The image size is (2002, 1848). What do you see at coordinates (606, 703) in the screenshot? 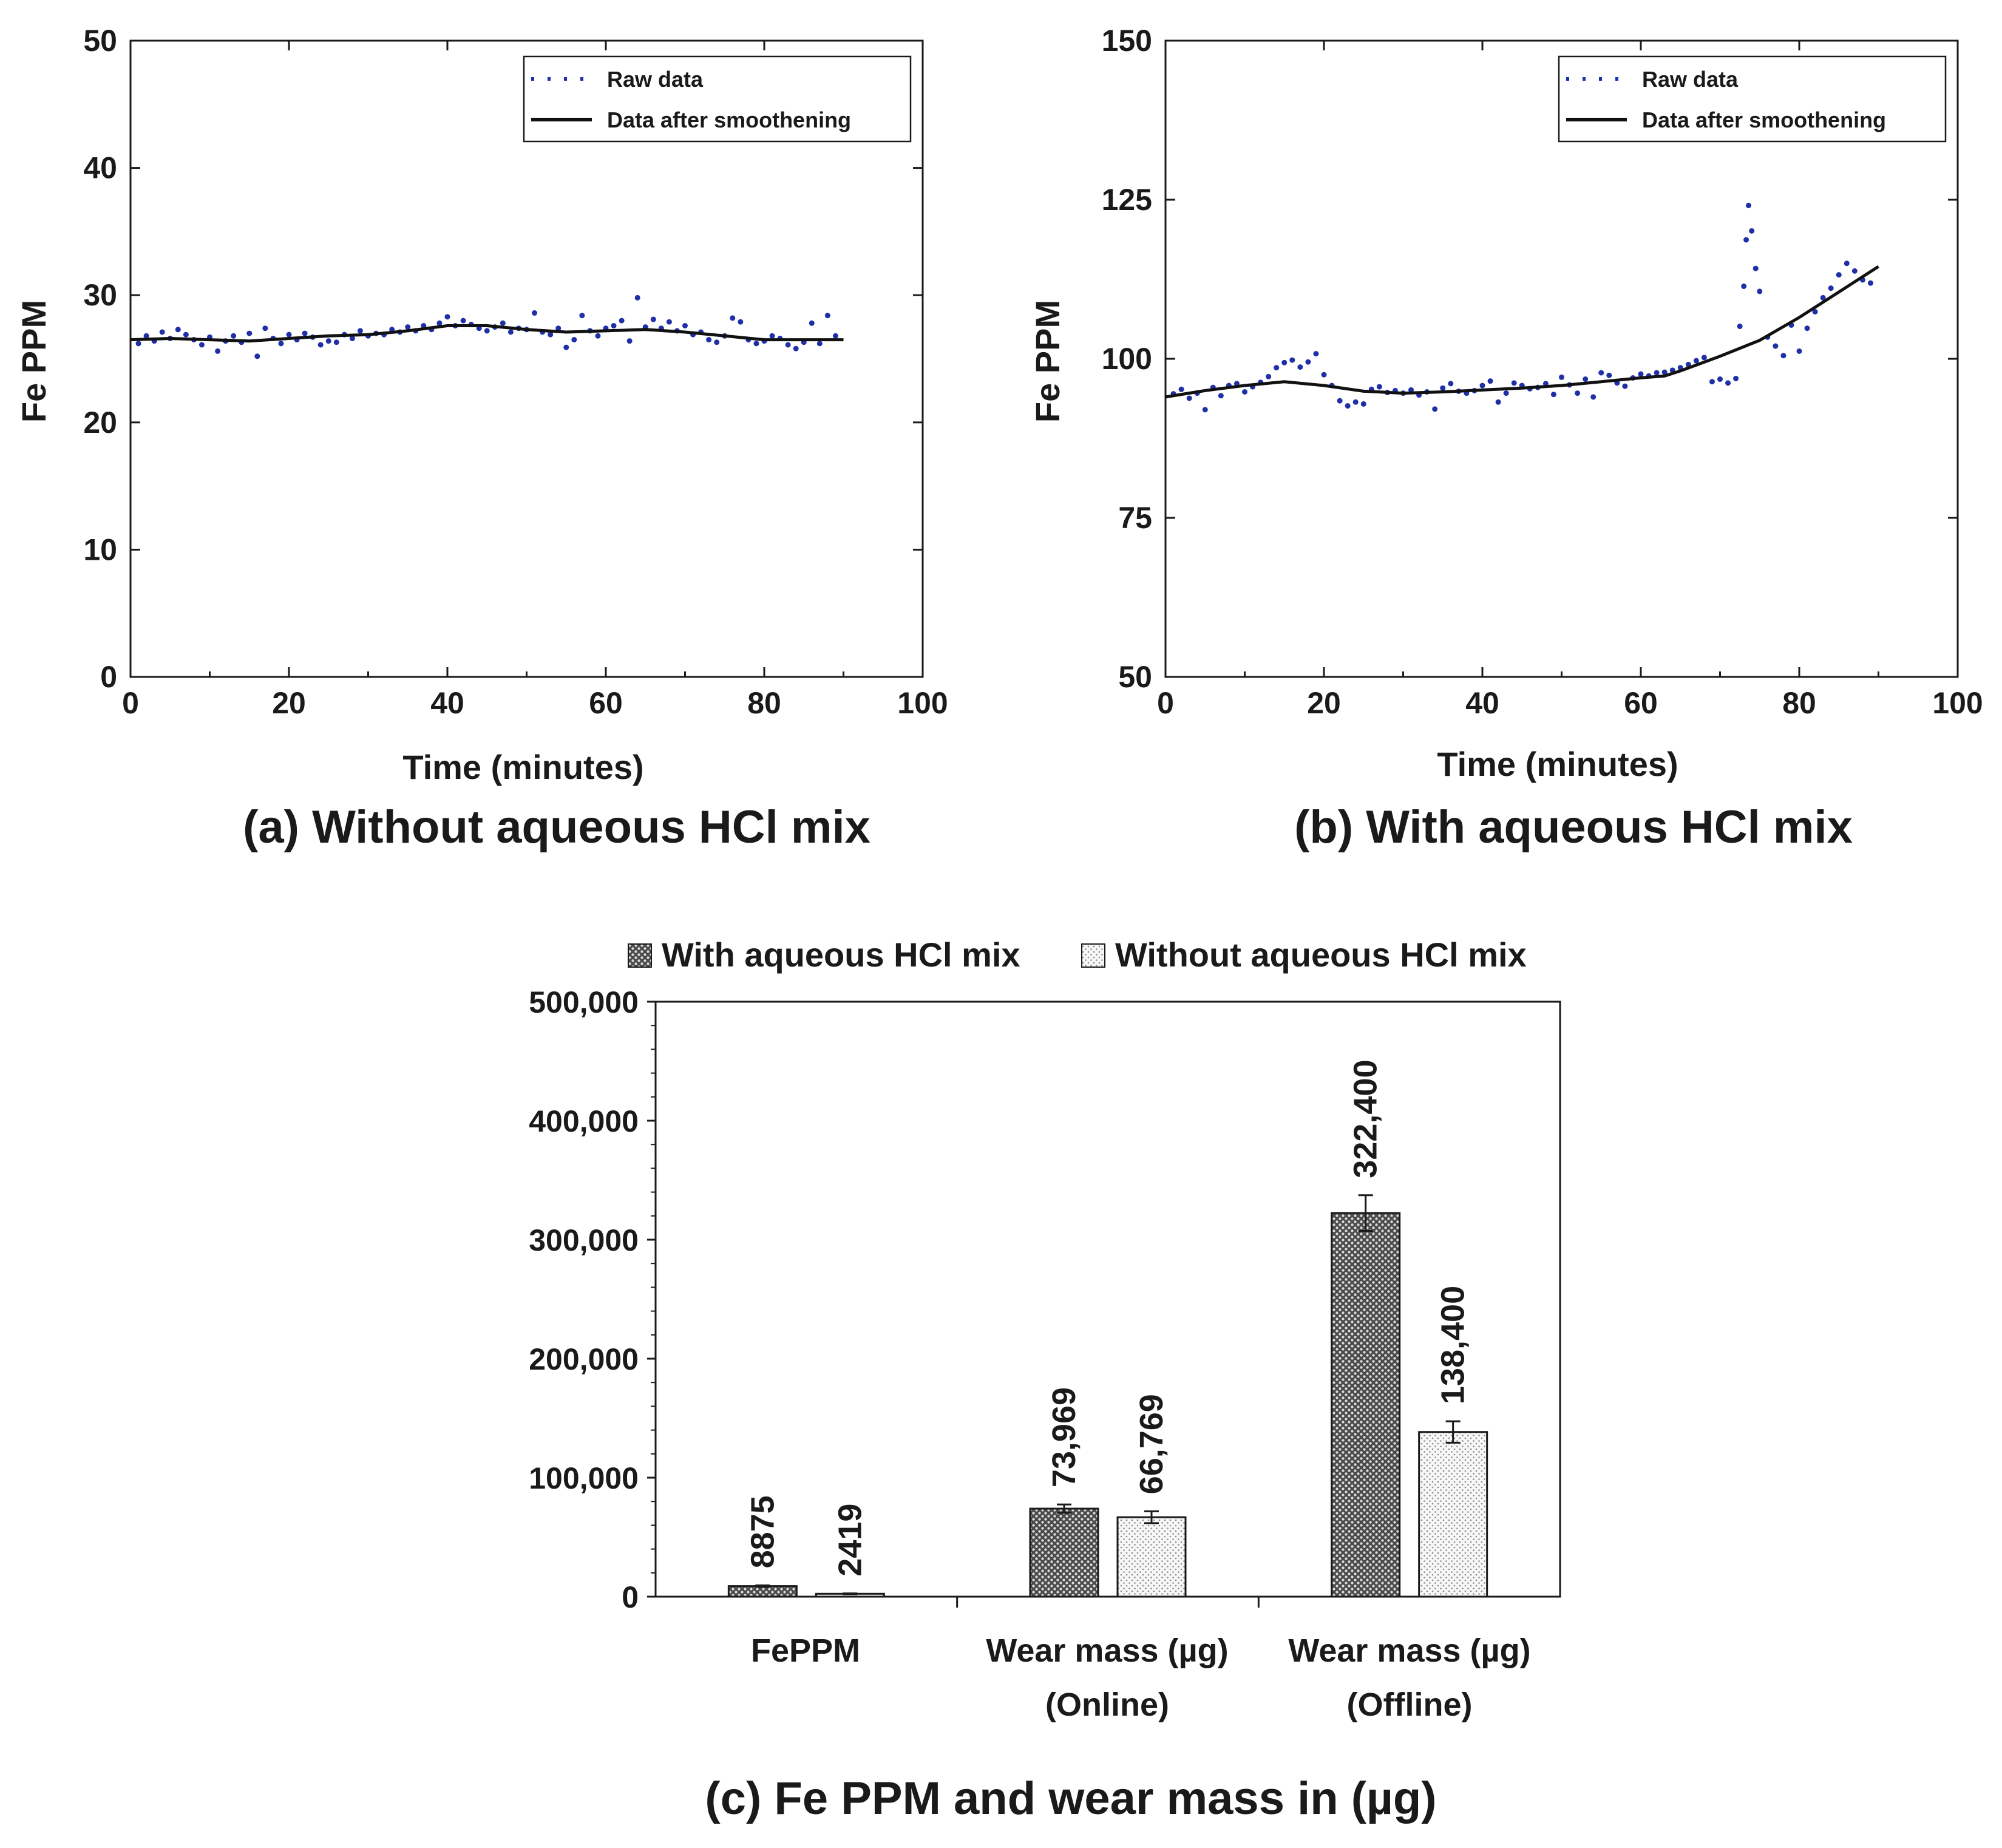
I see `panel-a-x-tick-label: 60` at bounding box center [606, 703].